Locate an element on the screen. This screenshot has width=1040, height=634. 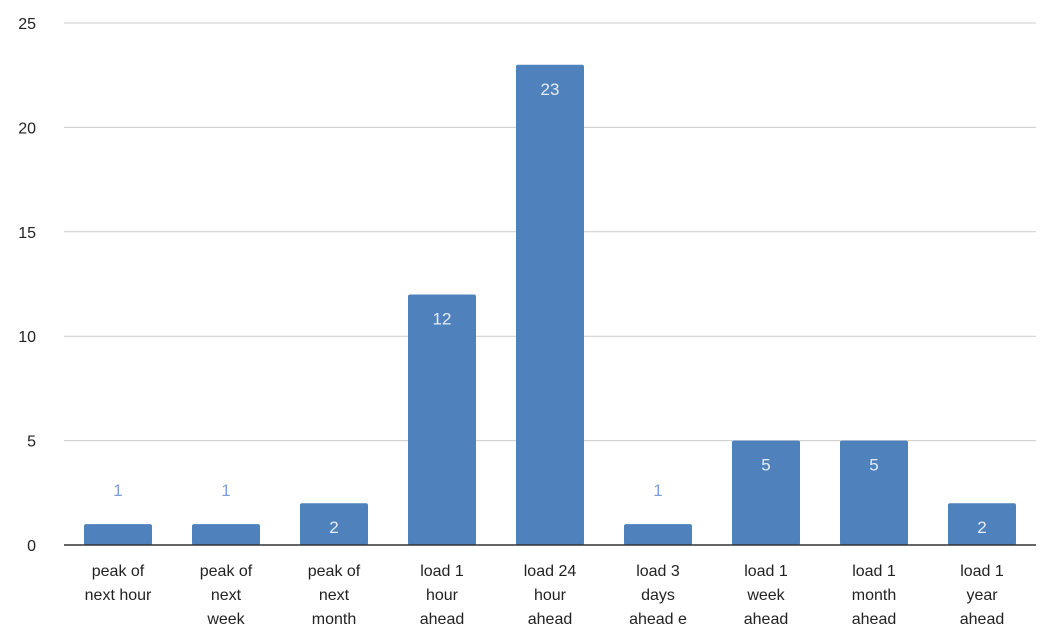
y-tick-label: 20 is located at coordinates (27, 128).